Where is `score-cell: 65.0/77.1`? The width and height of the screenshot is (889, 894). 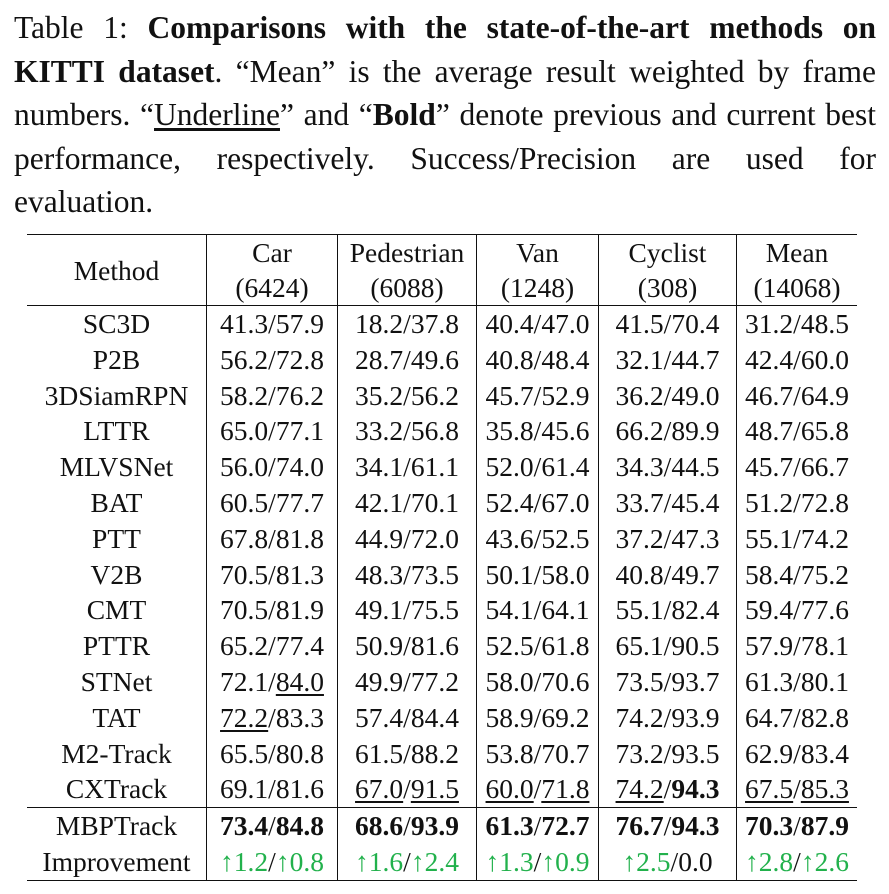 score-cell: 65.0/77.1 is located at coordinates (272, 431).